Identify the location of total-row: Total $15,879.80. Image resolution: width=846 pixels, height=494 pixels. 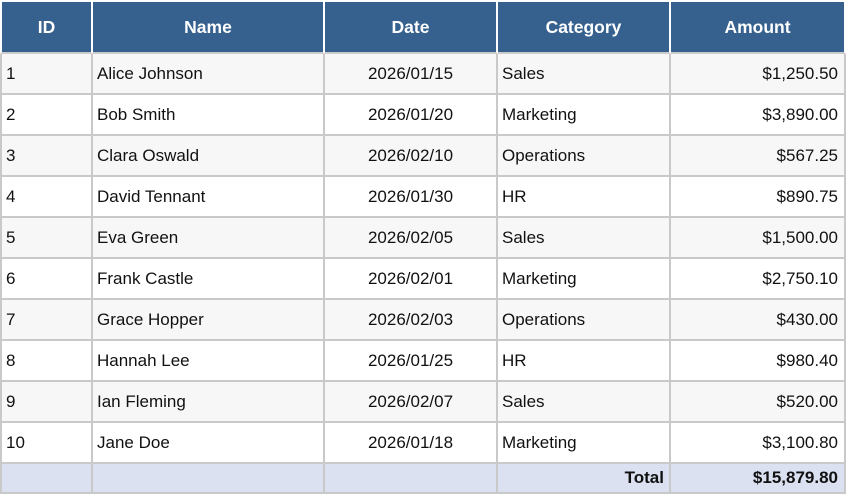
(423, 479).